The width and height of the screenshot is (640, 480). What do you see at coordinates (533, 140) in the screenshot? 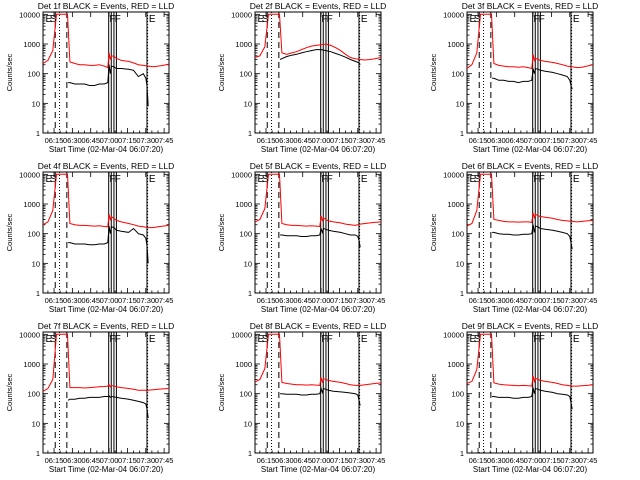
I see `x-tick-label: 07:00` at bounding box center [533, 140].